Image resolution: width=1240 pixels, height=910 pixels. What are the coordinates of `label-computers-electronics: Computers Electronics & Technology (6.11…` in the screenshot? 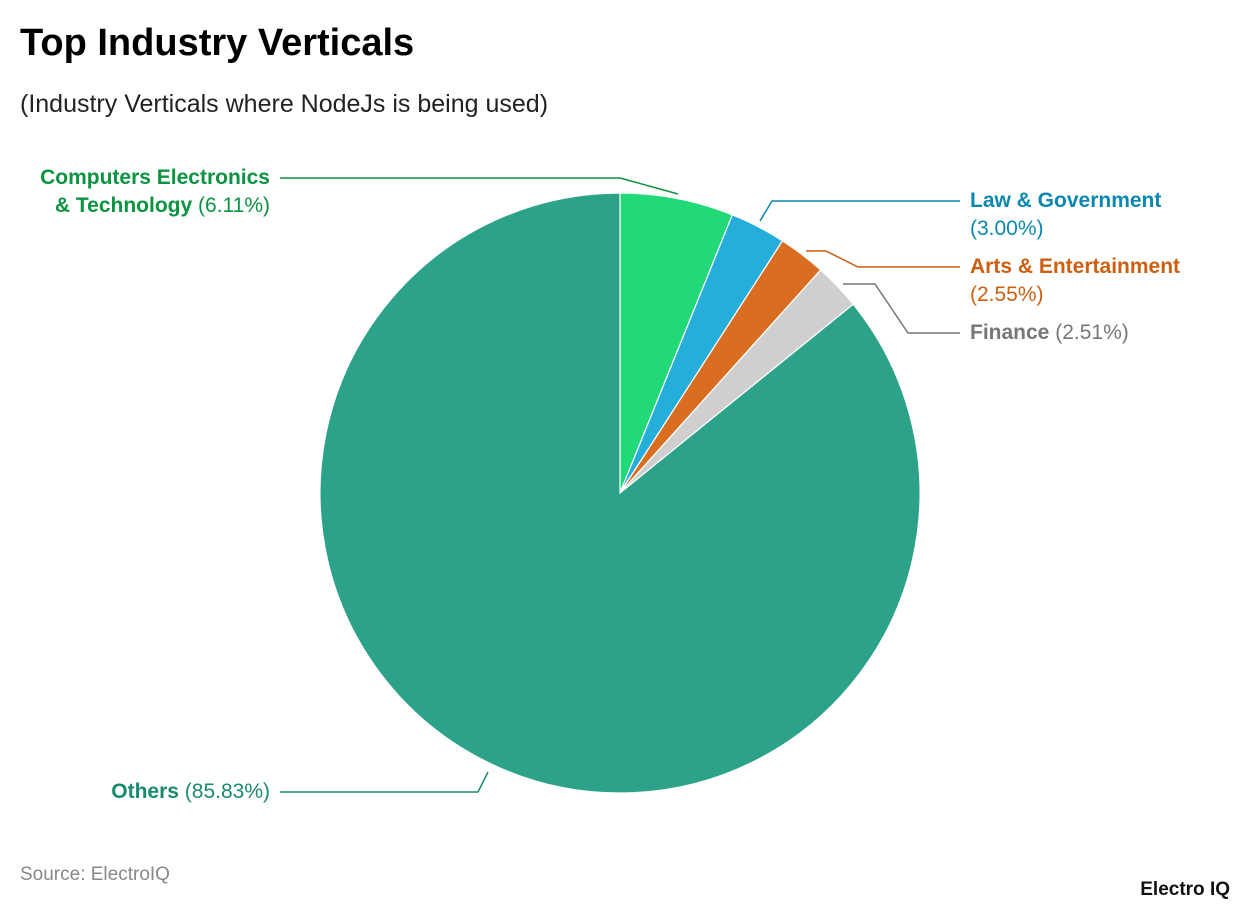 It's located at (155, 192).